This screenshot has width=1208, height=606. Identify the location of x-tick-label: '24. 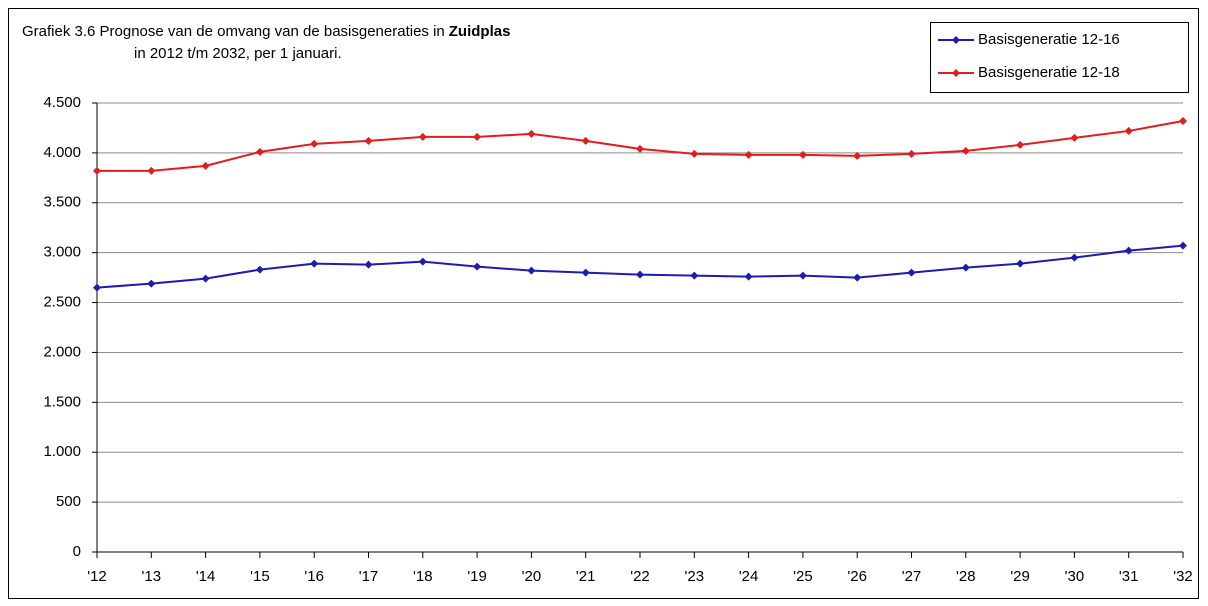
(749, 576).